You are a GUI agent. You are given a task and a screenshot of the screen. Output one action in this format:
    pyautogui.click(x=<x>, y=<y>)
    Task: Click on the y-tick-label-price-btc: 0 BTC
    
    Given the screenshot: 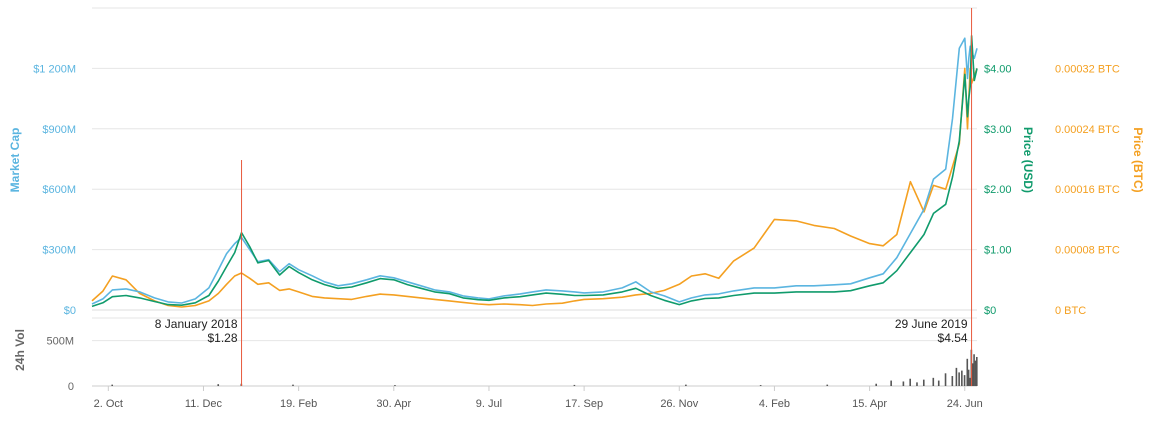 What is the action you would take?
    pyautogui.click(x=1070, y=311)
    